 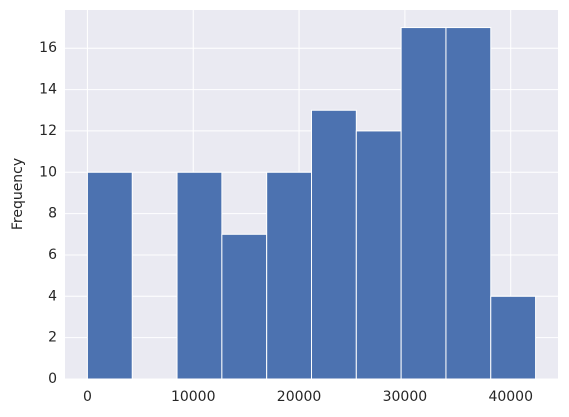 What do you see at coordinates (52, 338) in the screenshot?
I see `y-tick-label: 2` at bounding box center [52, 338].